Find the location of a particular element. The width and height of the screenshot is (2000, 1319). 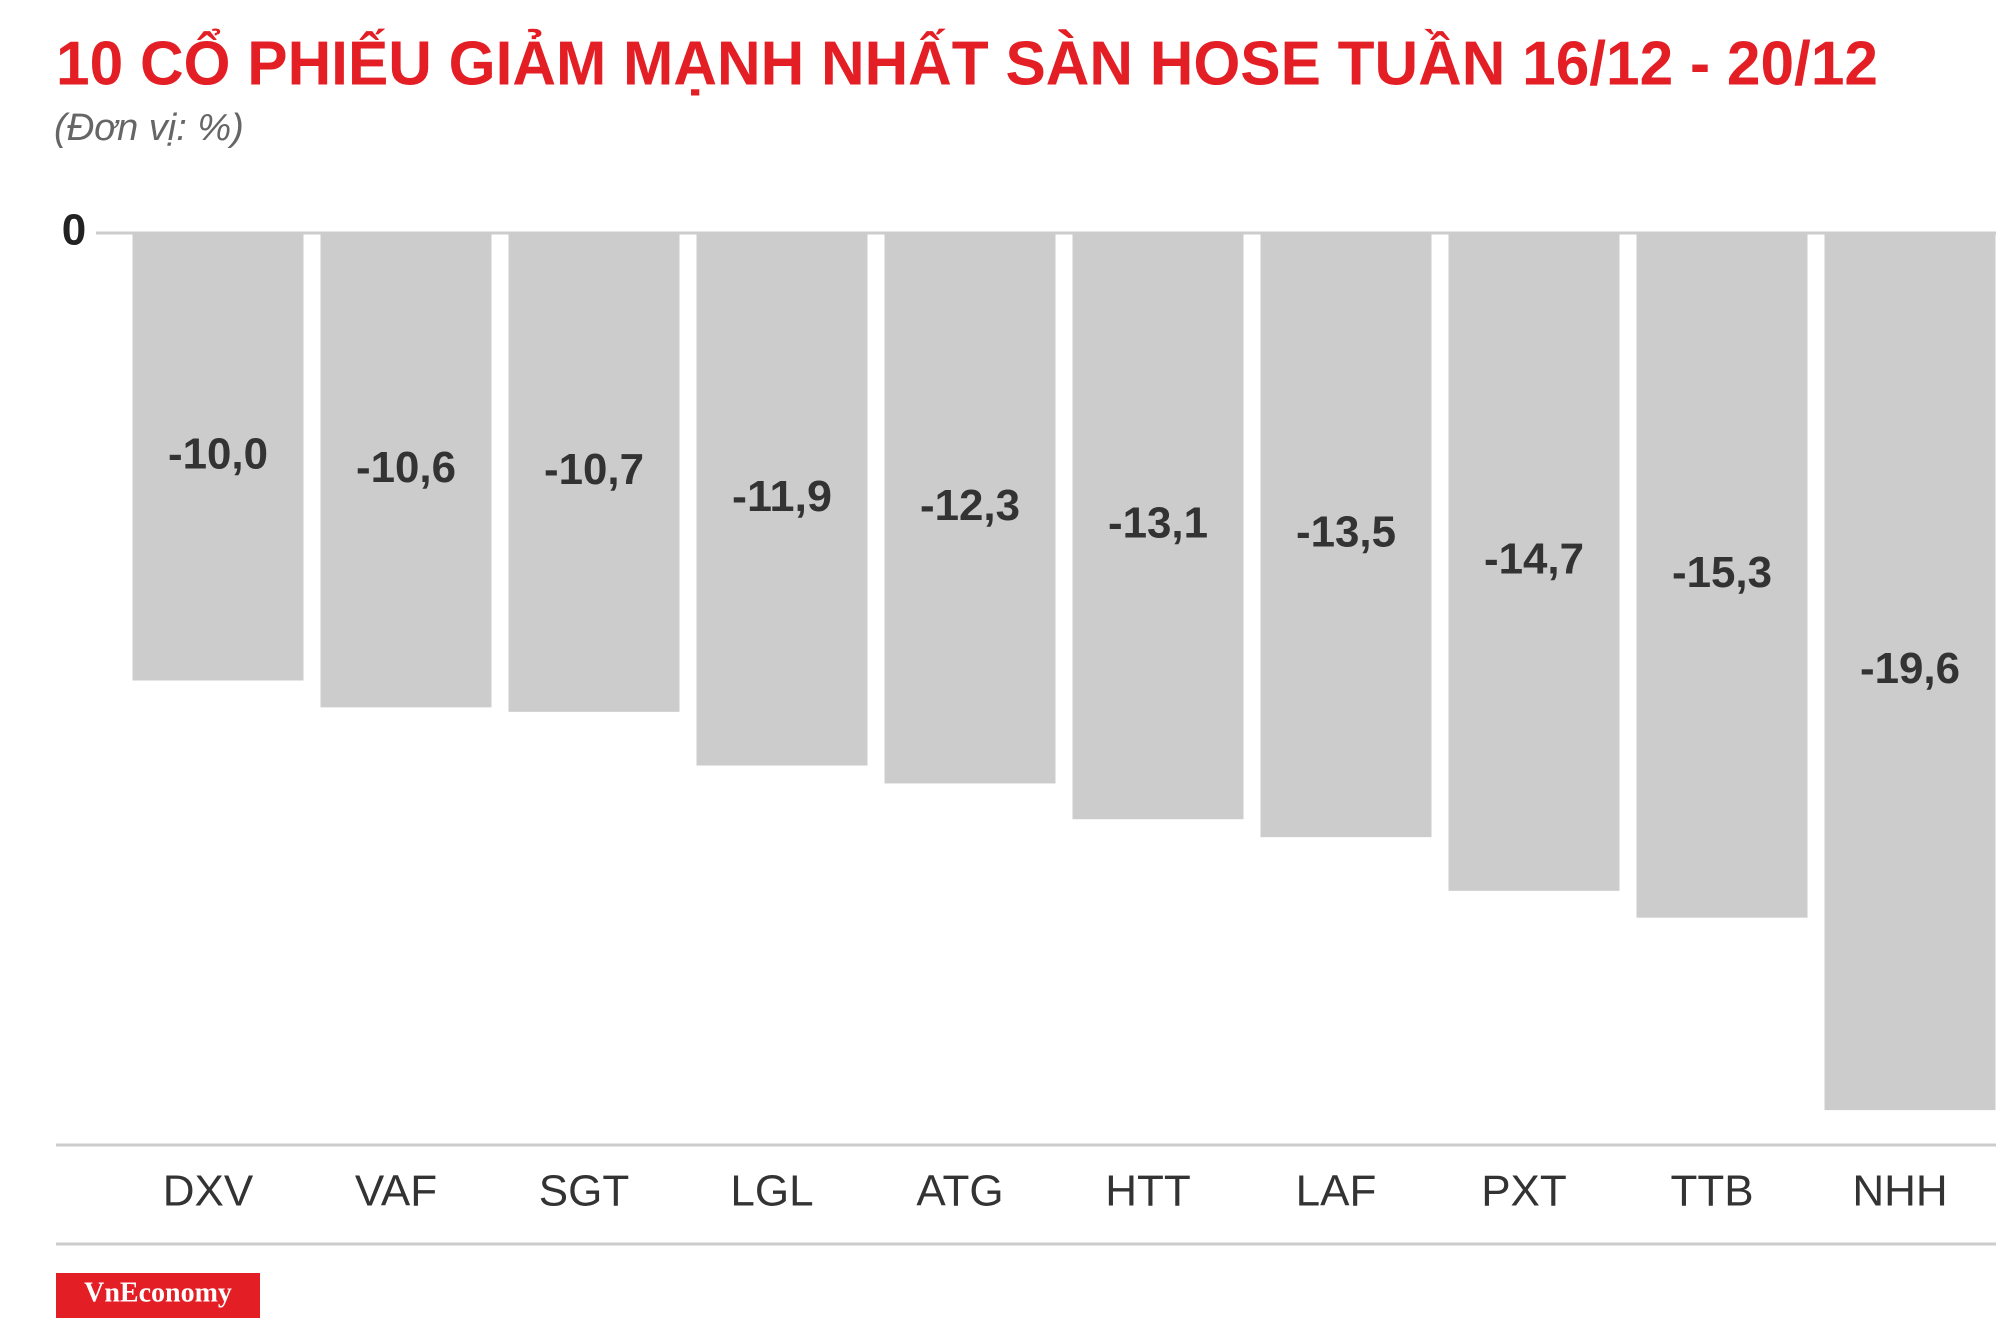

value-label: -10,6 is located at coordinates (406, 467).